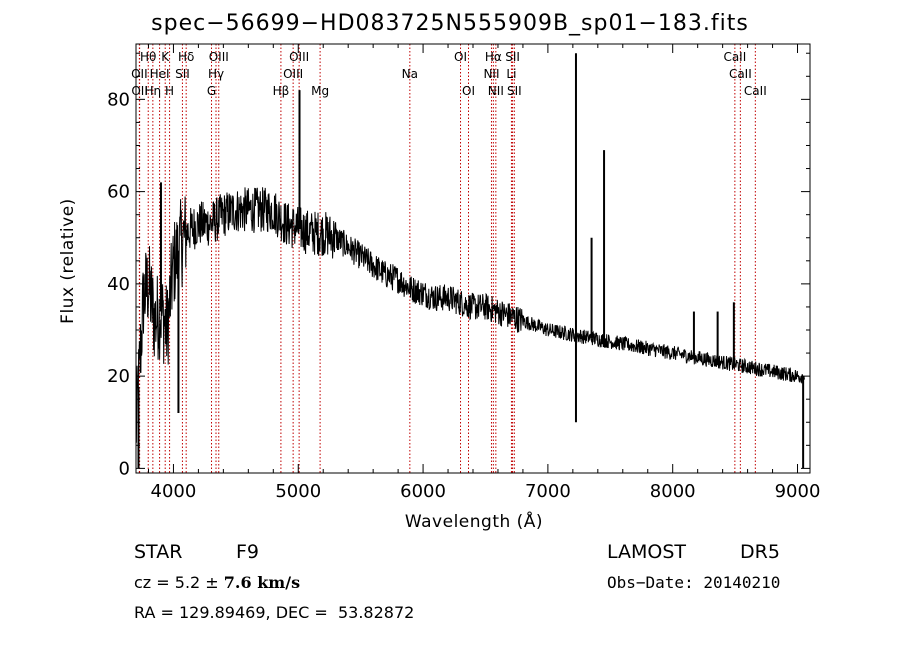 The width and height of the screenshot is (900, 649). I want to click on survey-name: LAMOST, so click(647, 552).